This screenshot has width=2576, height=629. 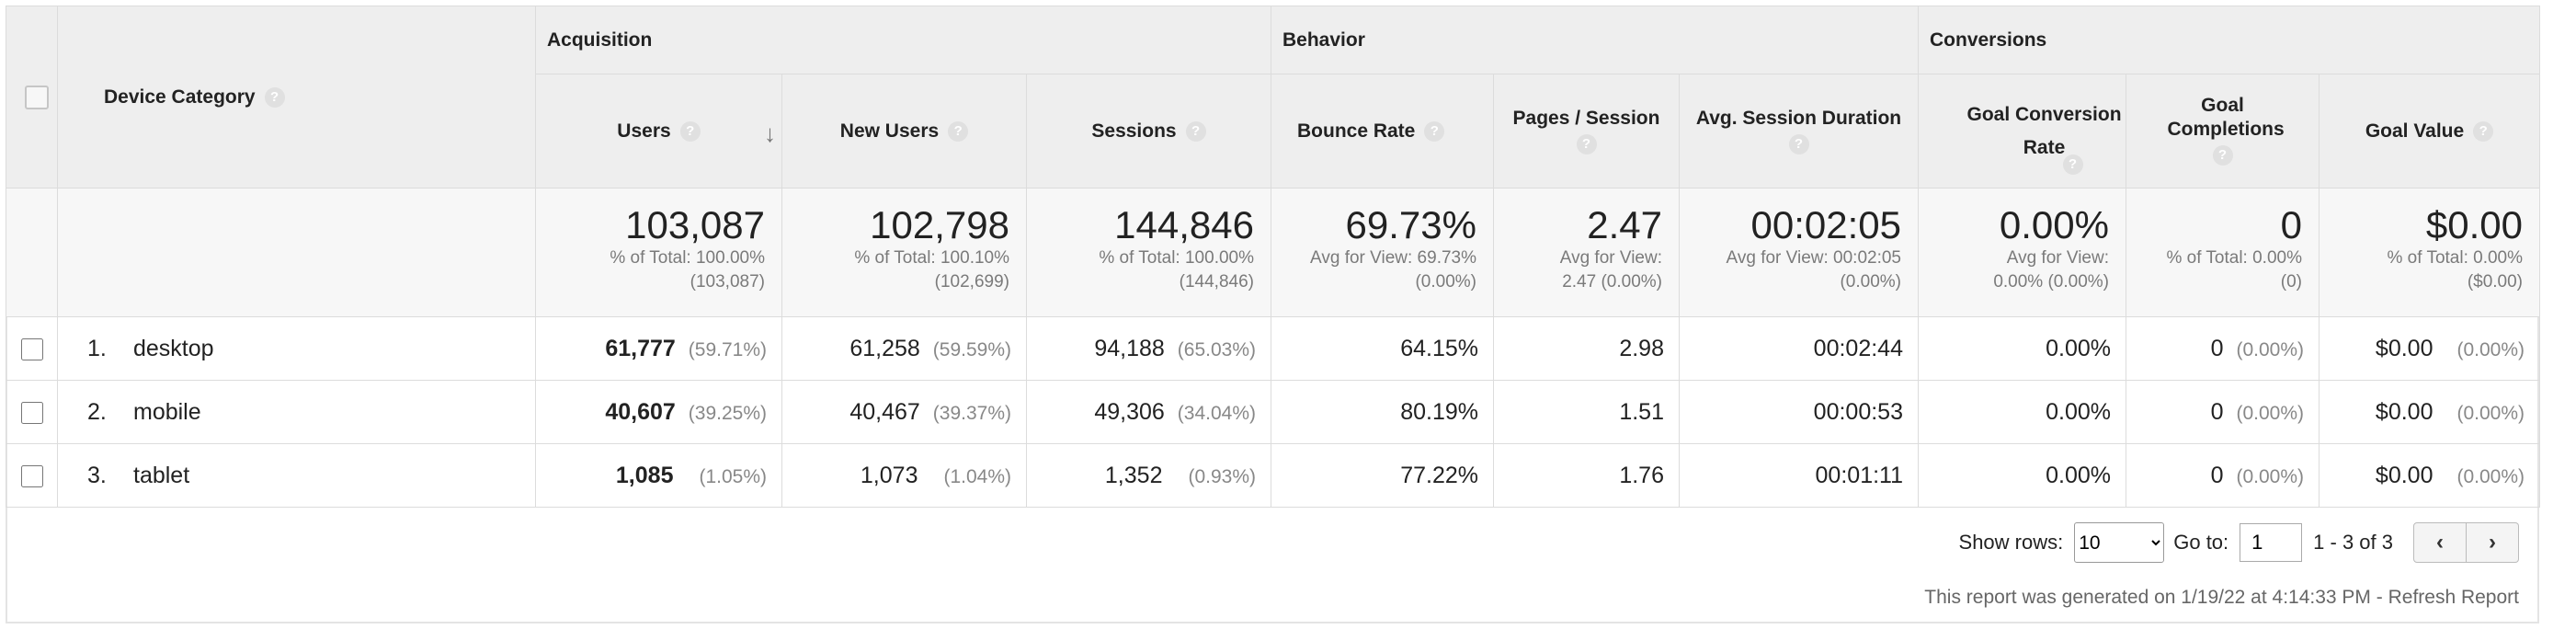 What do you see at coordinates (296, 476) in the screenshot?
I see `device-cell: 3. tablet` at bounding box center [296, 476].